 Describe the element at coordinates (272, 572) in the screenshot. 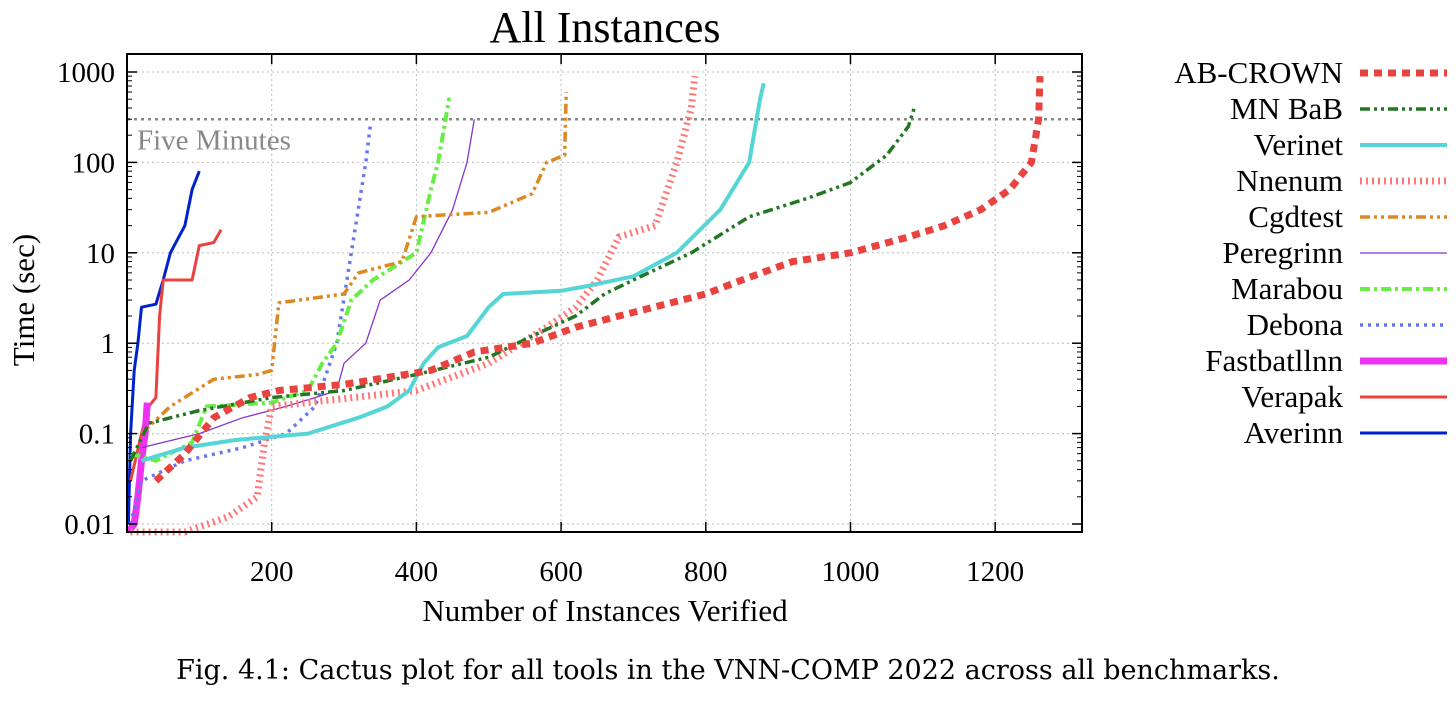

I see `x-tick-label: 200` at that location.